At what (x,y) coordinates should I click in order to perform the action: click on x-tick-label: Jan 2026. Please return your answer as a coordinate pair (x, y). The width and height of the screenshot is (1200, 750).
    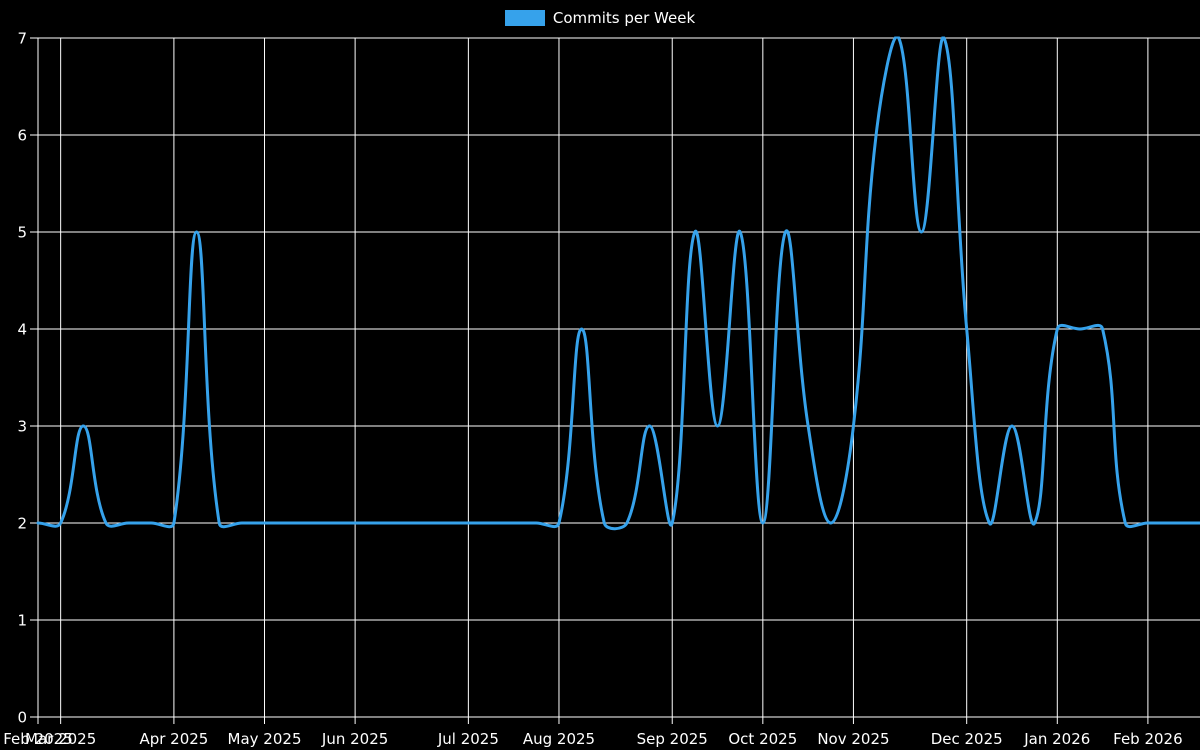
    Looking at the image, I should click on (1056, 739).